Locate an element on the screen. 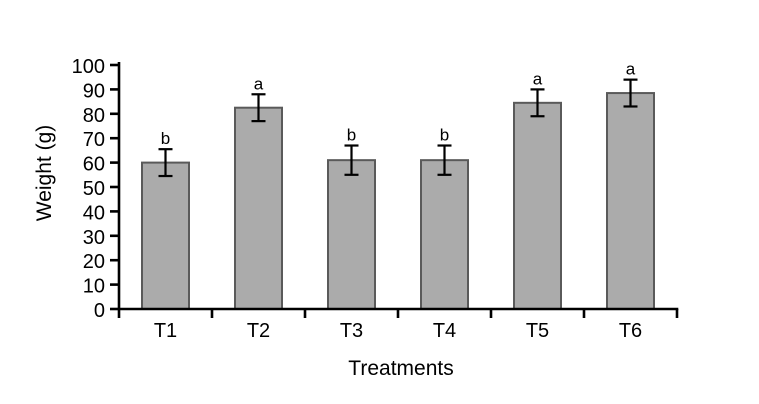 The width and height of the screenshot is (759, 404). x-tick-label-T5: T5 is located at coordinates (537, 331).